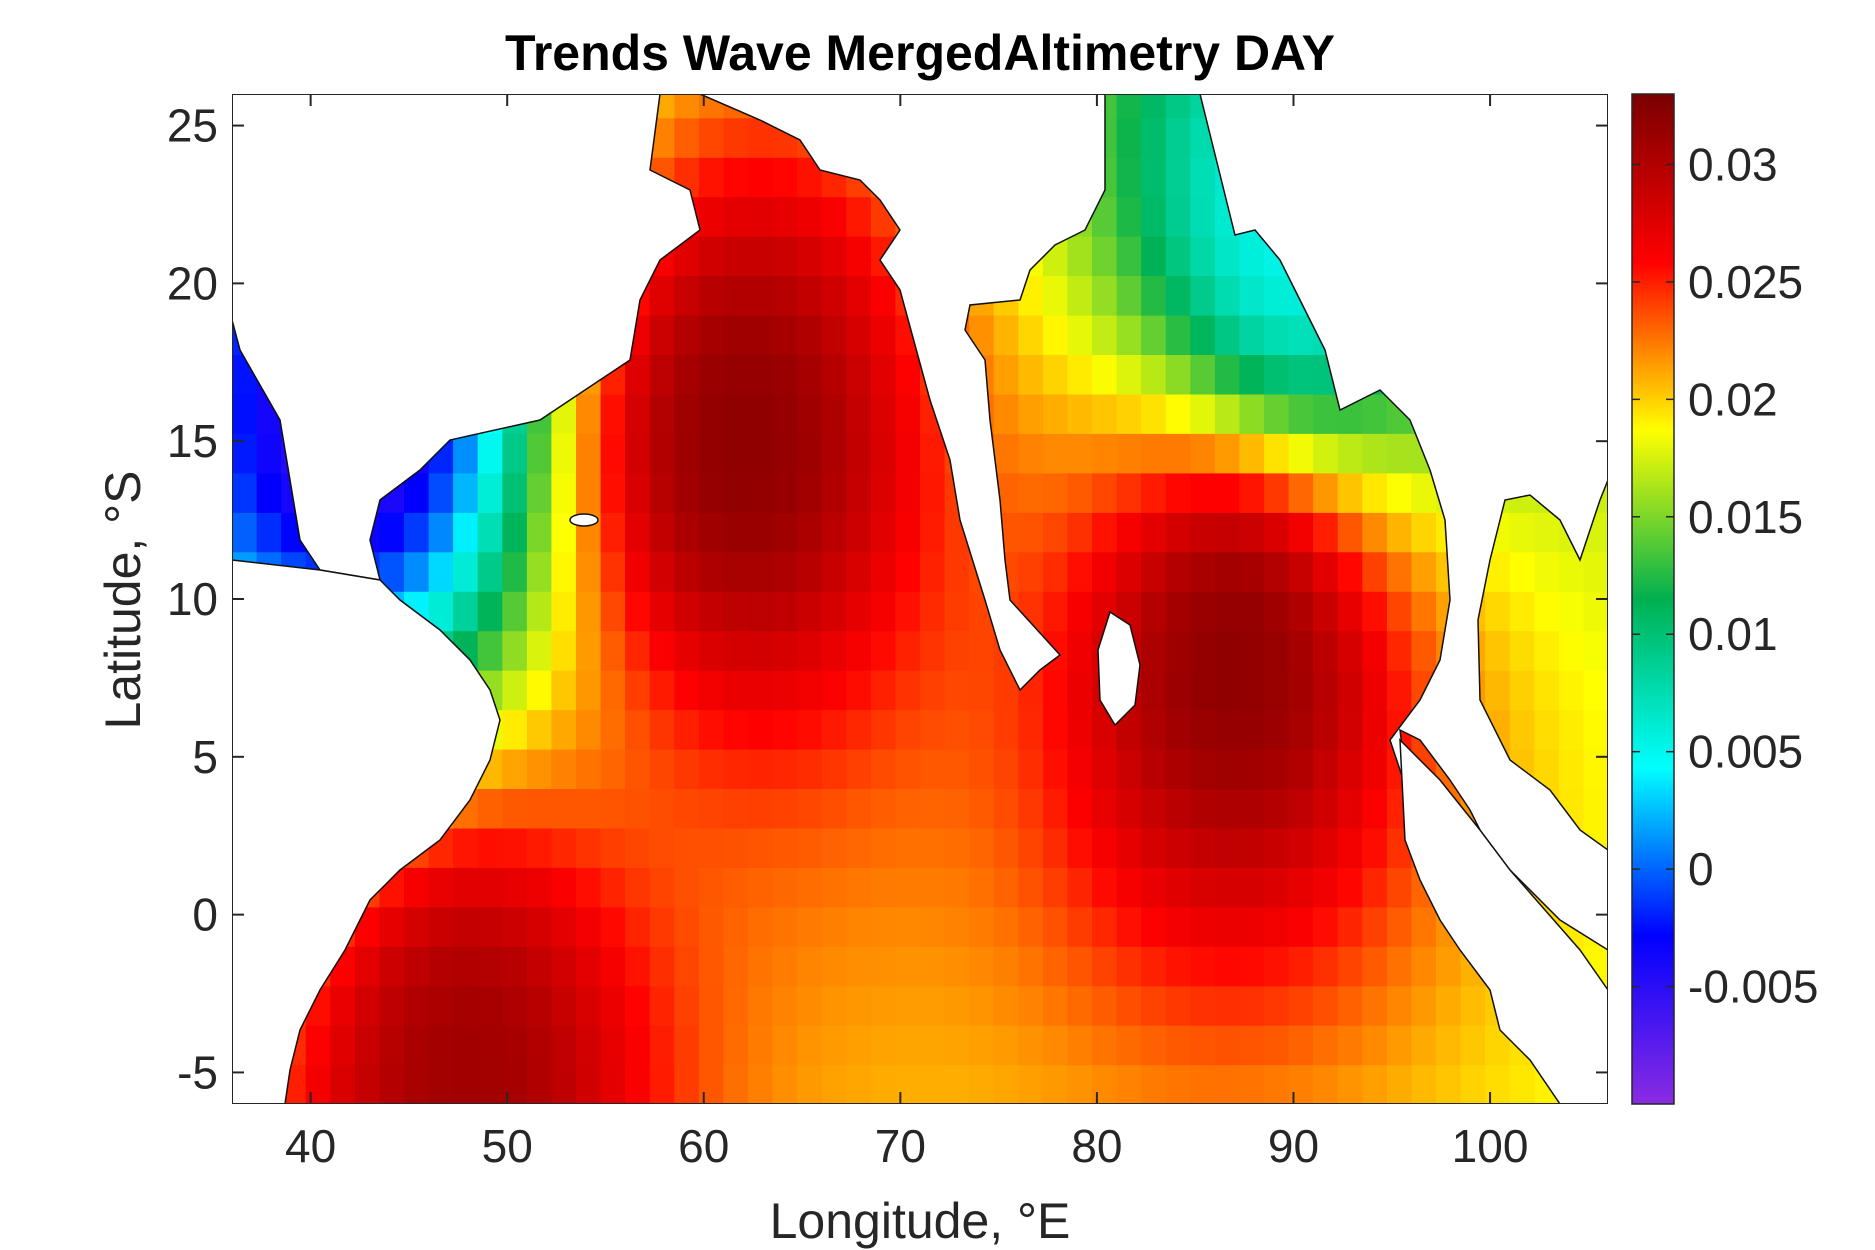 Image resolution: width=1875 pixels, height=1250 pixels. What do you see at coordinates (1733, 634) in the screenshot?
I see `colorbar-tick-label: 0.01` at bounding box center [1733, 634].